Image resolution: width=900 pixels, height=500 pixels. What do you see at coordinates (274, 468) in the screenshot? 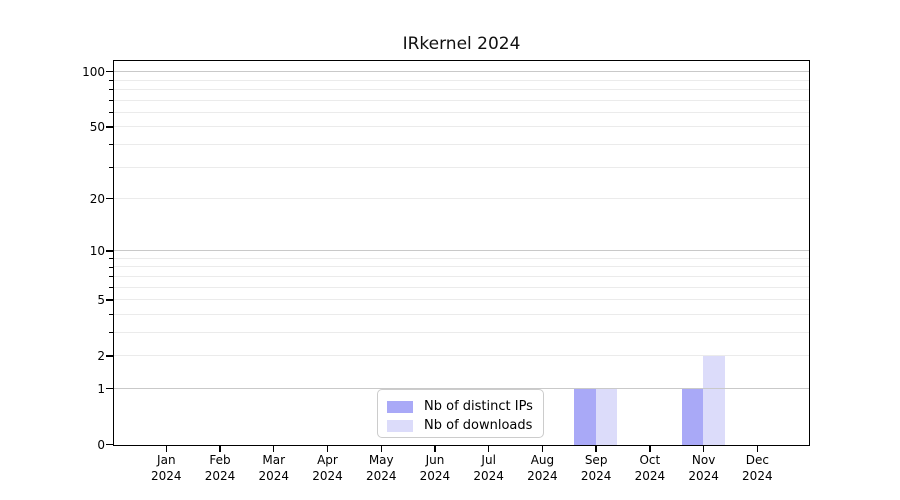
I see `x-tick-label: Mar 2024` at bounding box center [274, 468].